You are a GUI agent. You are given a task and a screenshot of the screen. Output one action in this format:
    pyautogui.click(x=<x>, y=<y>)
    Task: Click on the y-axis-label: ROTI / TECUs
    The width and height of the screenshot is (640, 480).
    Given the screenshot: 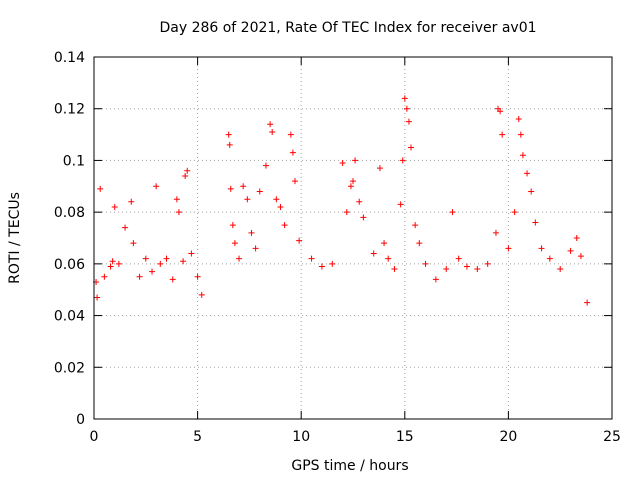 What is the action you would take?
    pyautogui.click(x=15, y=238)
    